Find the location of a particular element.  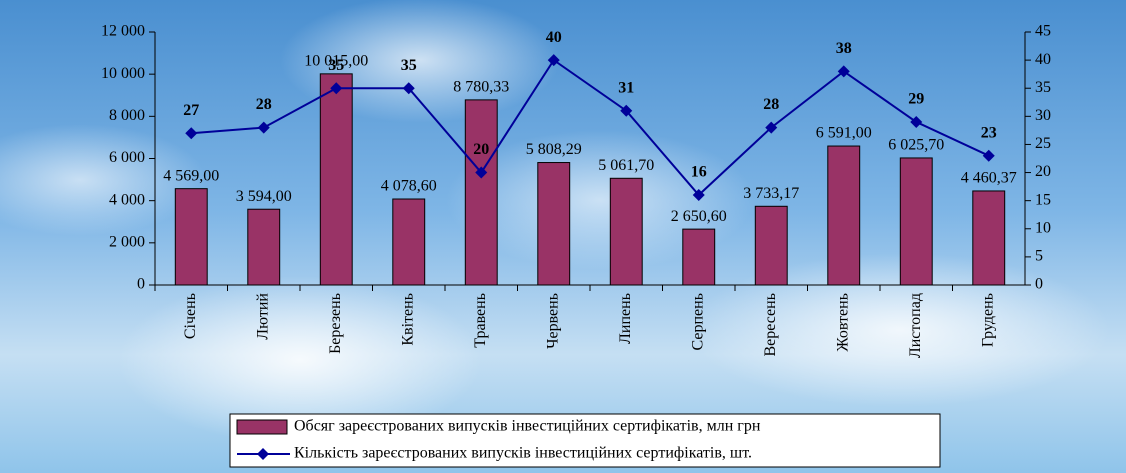

bar-value-label: 10 015,00 is located at coordinates (336, 61).